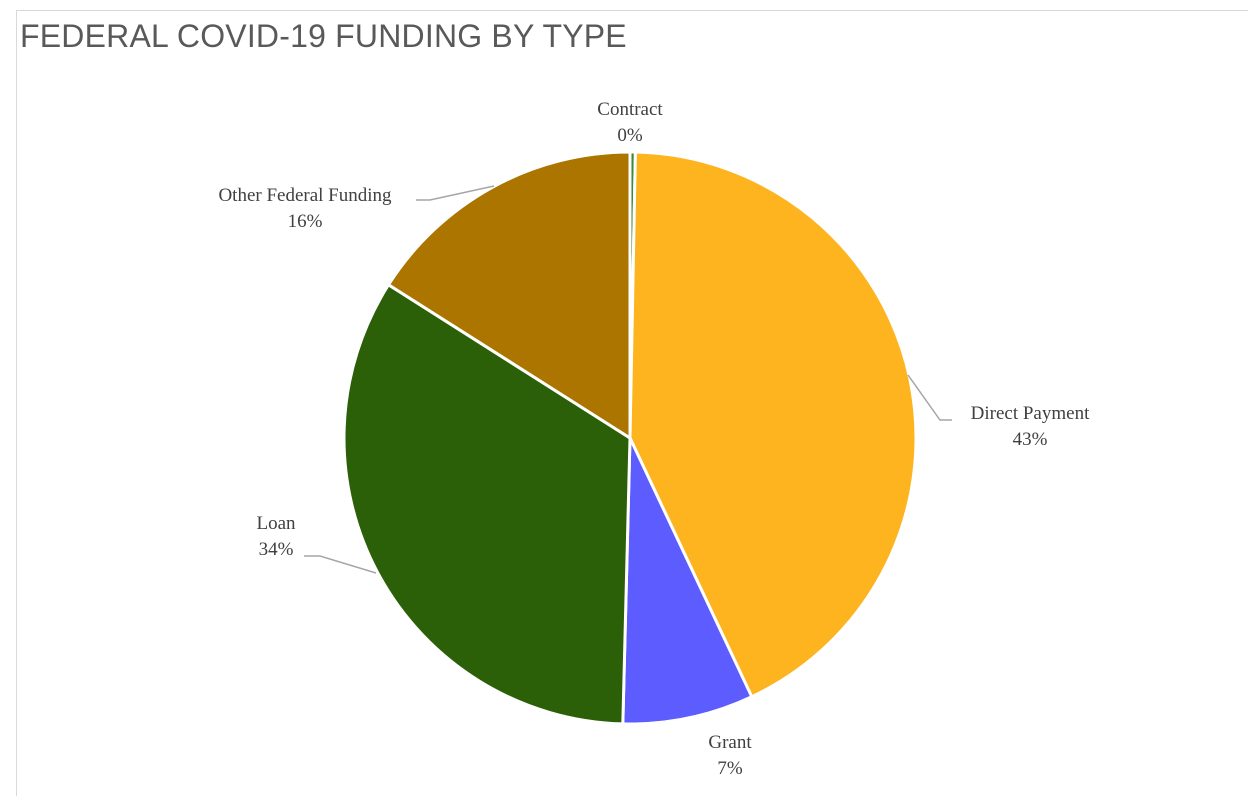 This screenshot has width=1248, height=796. Describe the element at coordinates (276, 549) in the screenshot. I see `data-label-percent-loan: 34%` at that location.